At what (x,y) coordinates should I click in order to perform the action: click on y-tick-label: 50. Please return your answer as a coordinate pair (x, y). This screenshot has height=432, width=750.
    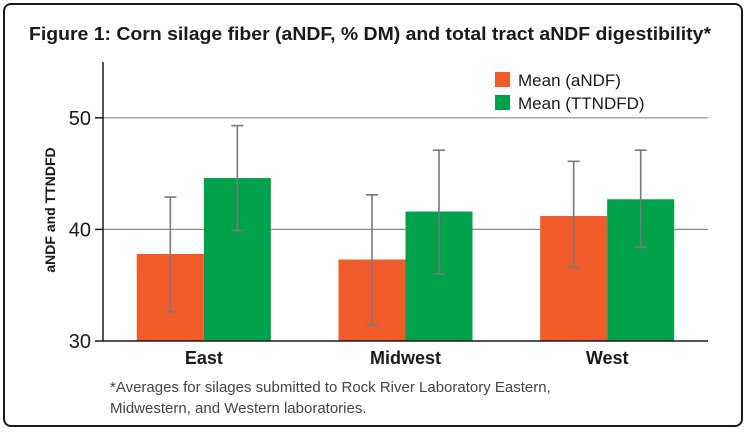
    Looking at the image, I should click on (80, 119).